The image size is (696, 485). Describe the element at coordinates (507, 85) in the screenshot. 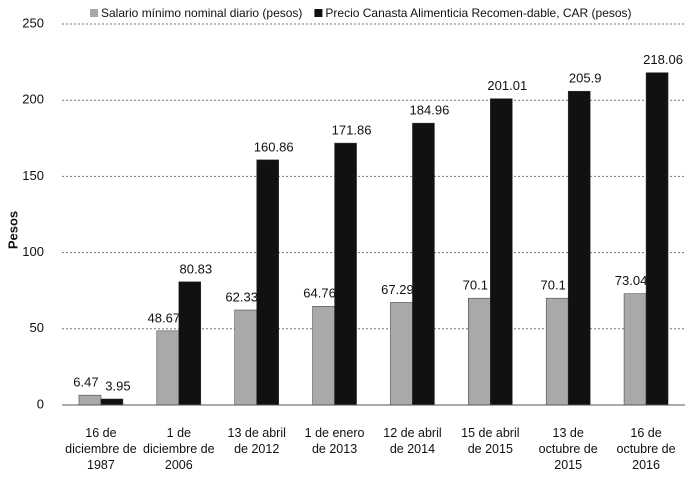

I see `data-label: 201.01` at that location.